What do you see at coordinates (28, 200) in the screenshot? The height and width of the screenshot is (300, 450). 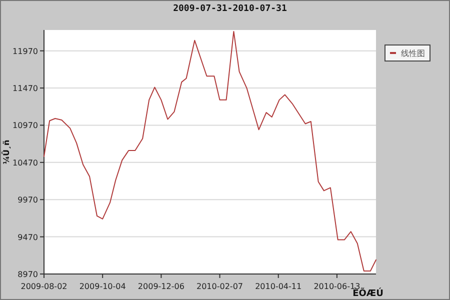 I see `y-tick-label: 9970` at bounding box center [28, 200].